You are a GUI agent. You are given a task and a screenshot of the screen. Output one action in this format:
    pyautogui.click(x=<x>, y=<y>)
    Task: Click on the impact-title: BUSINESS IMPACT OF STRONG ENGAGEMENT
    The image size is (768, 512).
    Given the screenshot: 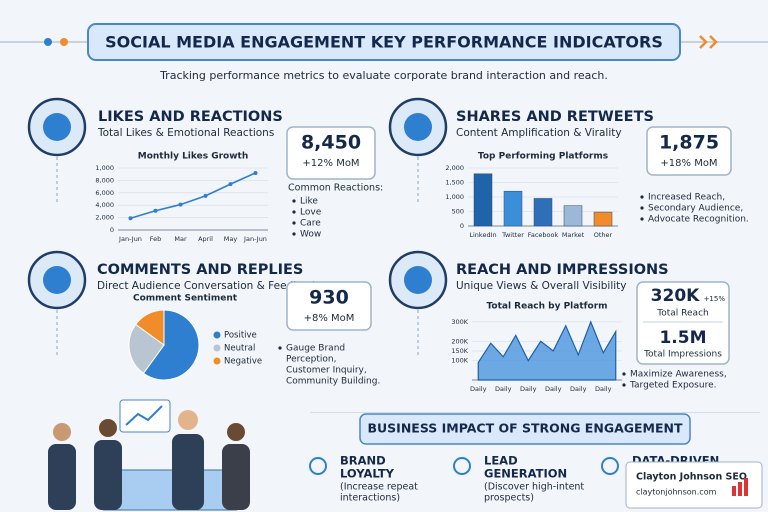 What is the action you would take?
    pyautogui.click(x=525, y=428)
    